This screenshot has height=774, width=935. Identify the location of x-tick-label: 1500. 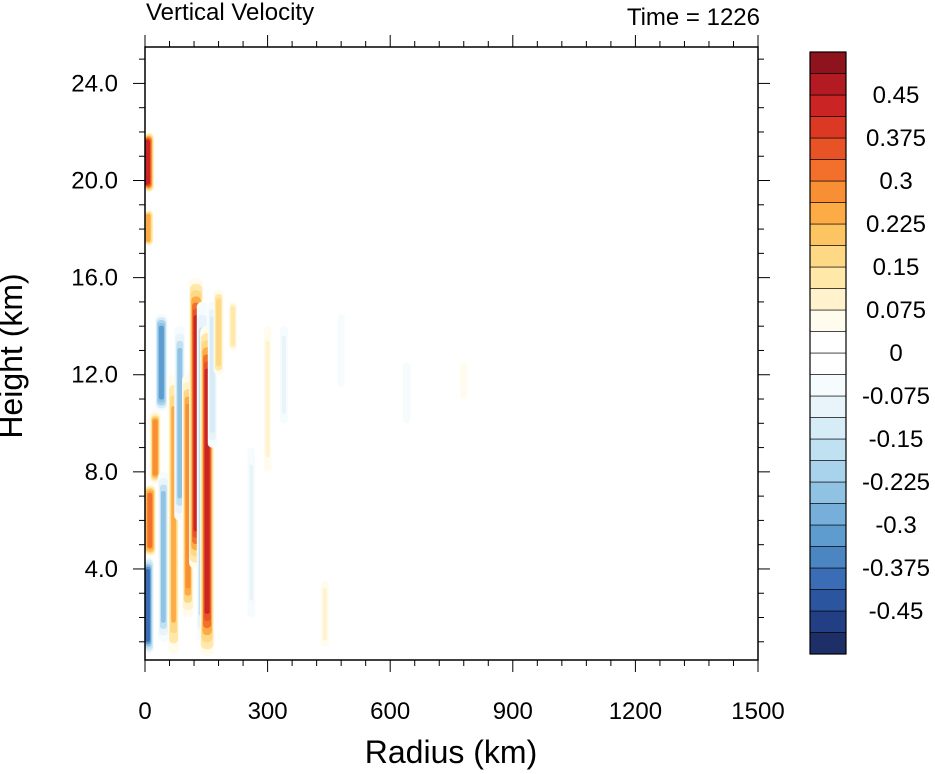
(757, 711).